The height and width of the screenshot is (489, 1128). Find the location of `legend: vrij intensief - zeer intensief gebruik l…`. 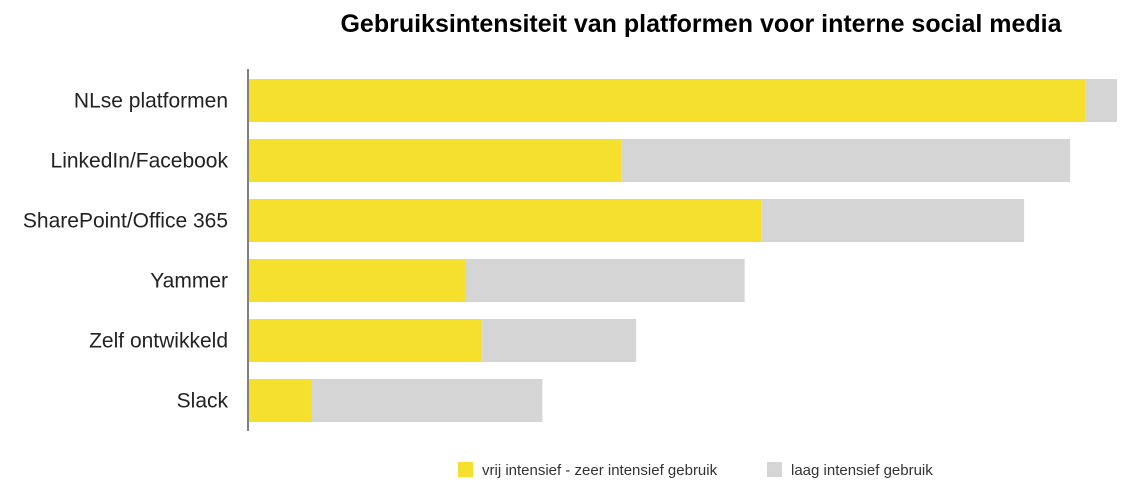

legend: vrij intensief - zeer intensief gebruik l… is located at coordinates (695, 470).